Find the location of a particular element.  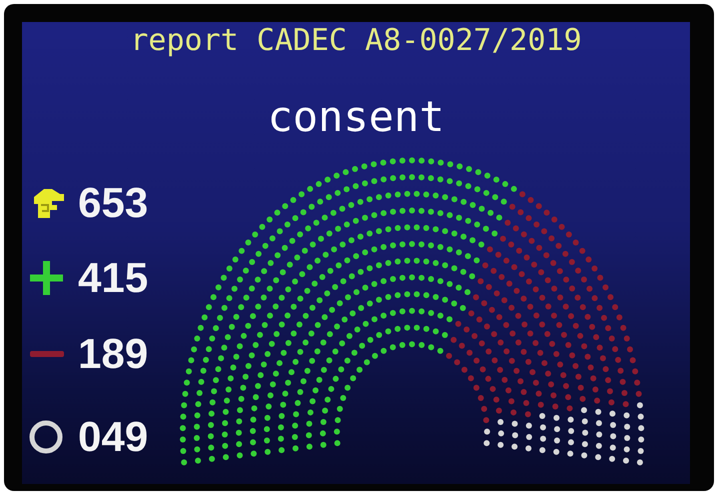

data-label: 049 is located at coordinates (113, 437).